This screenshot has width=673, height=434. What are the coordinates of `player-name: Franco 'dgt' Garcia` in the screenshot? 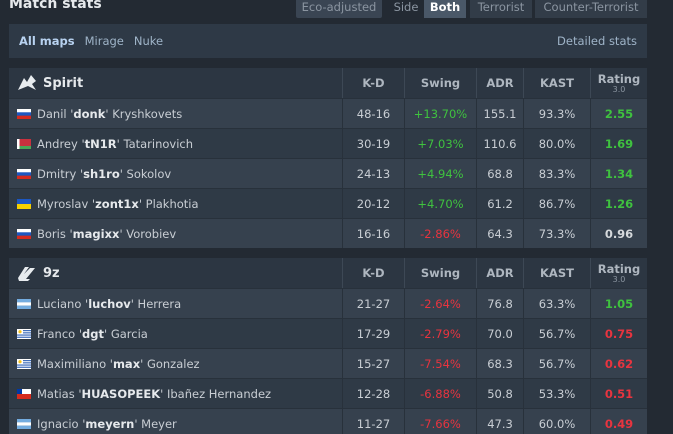 It's located at (82, 333).